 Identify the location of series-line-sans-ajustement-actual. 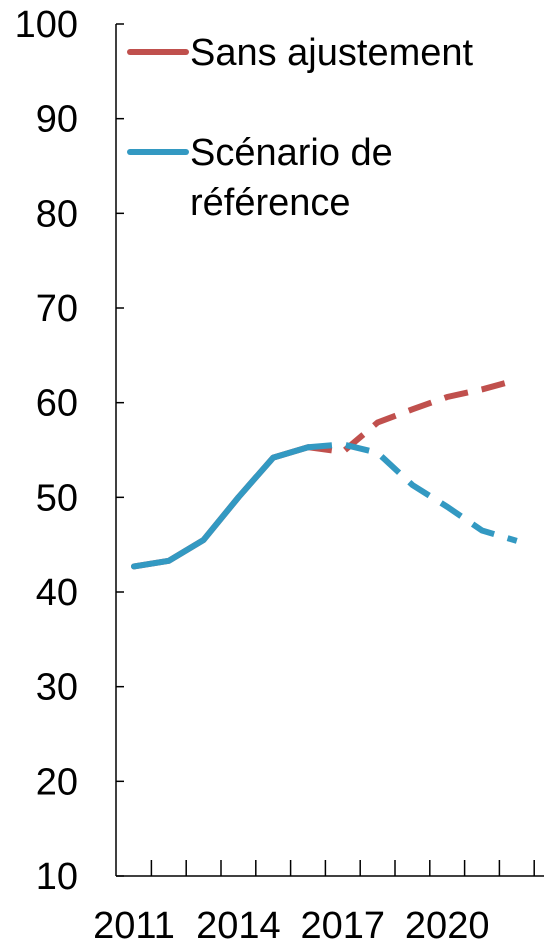
(221, 507).